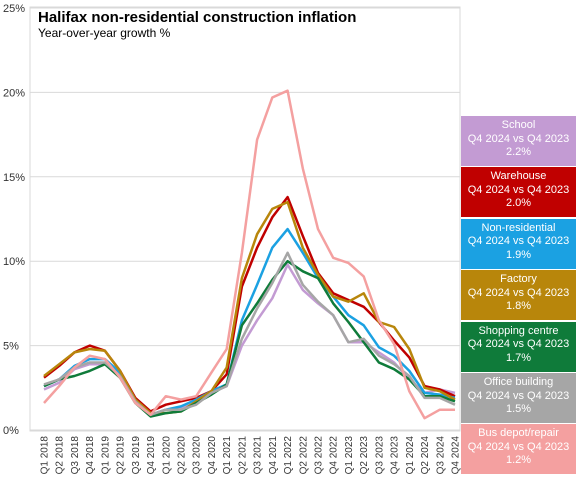 This screenshot has height=481, width=577. Describe the element at coordinates (518, 176) in the screenshot. I see `legend-line1-warehouse: Warehouse` at that location.